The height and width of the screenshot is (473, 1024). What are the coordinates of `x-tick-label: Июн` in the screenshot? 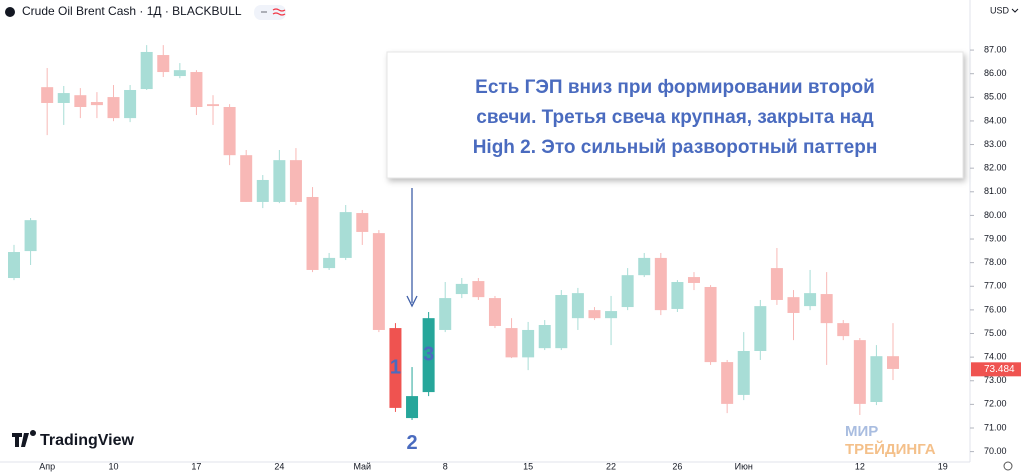 It's located at (744, 466).